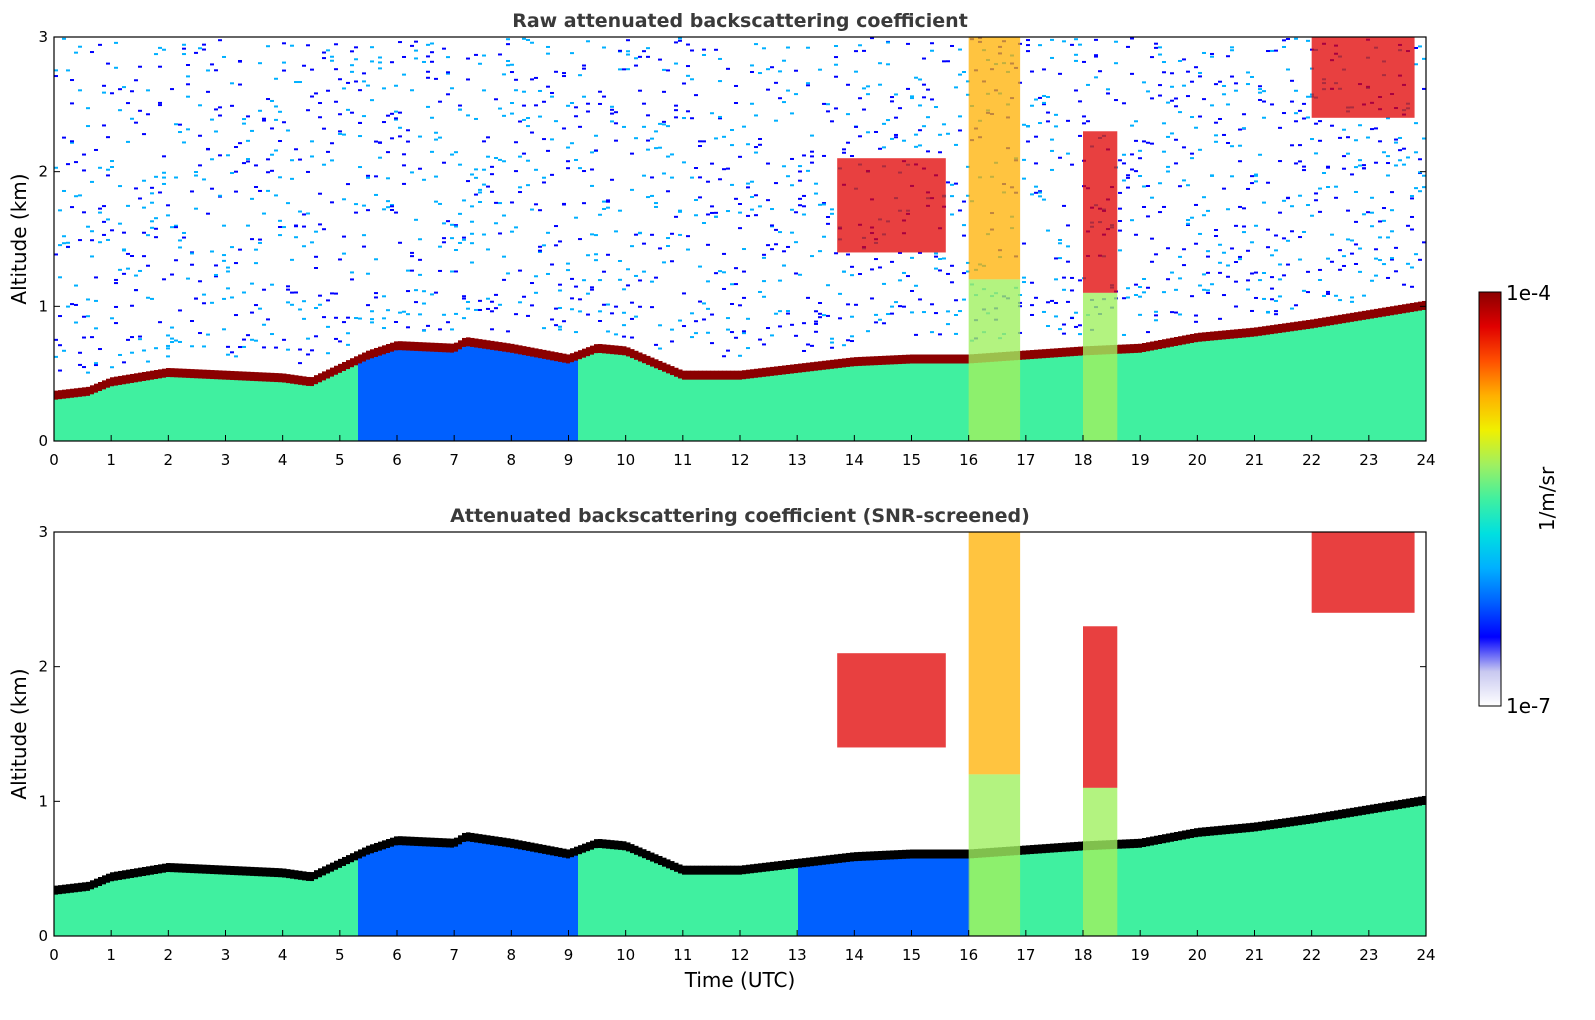 This screenshot has height=1020, width=1595. I want to click on x-tick-label: 23, so click(1368, 460).